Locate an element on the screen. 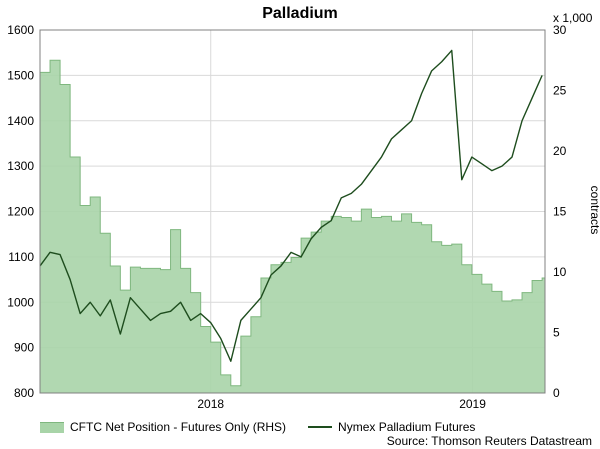 This screenshot has height=449, width=600. legend-swatch-area is located at coordinates (52, 427).